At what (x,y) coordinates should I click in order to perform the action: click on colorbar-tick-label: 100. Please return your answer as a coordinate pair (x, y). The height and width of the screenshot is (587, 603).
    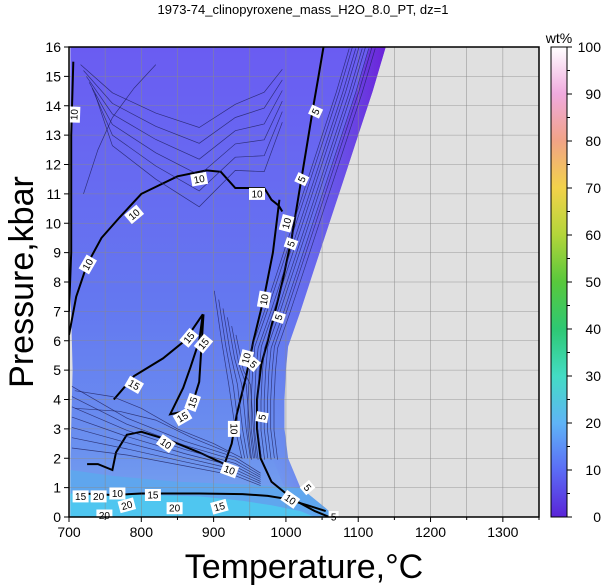
    Looking at the image, I should click on (590, 47).